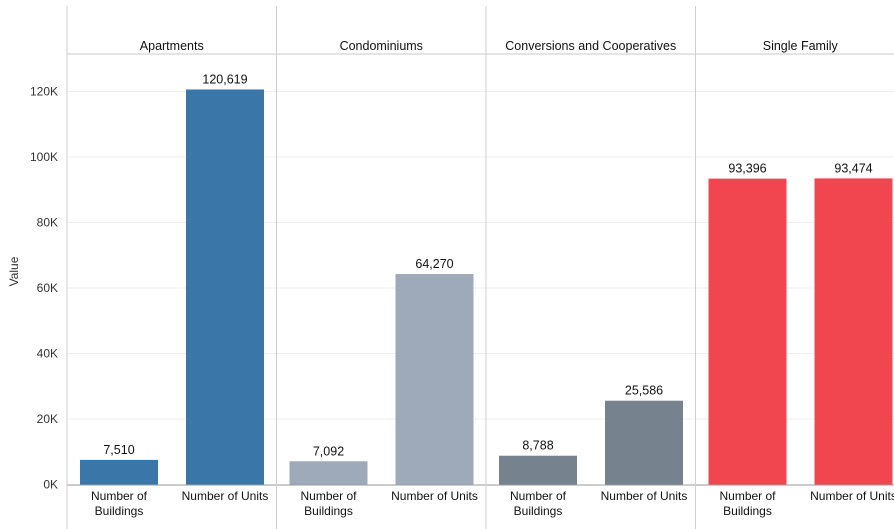 The width and height of the screenshot is (894, 529). I want to click on data-label: 93,474, so click(853, 168).